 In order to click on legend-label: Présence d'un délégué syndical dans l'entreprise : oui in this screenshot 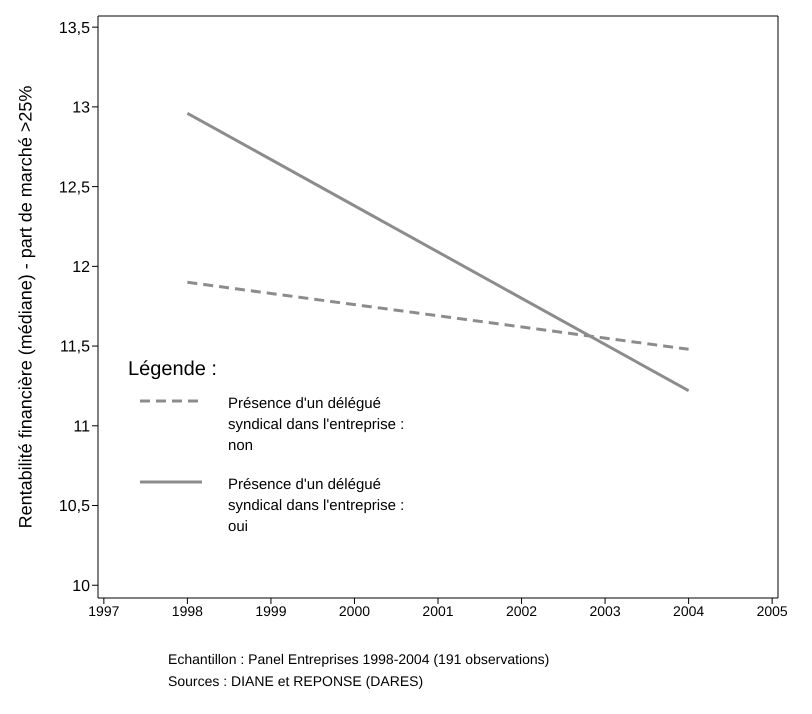, I will do `click(317, 506)`.